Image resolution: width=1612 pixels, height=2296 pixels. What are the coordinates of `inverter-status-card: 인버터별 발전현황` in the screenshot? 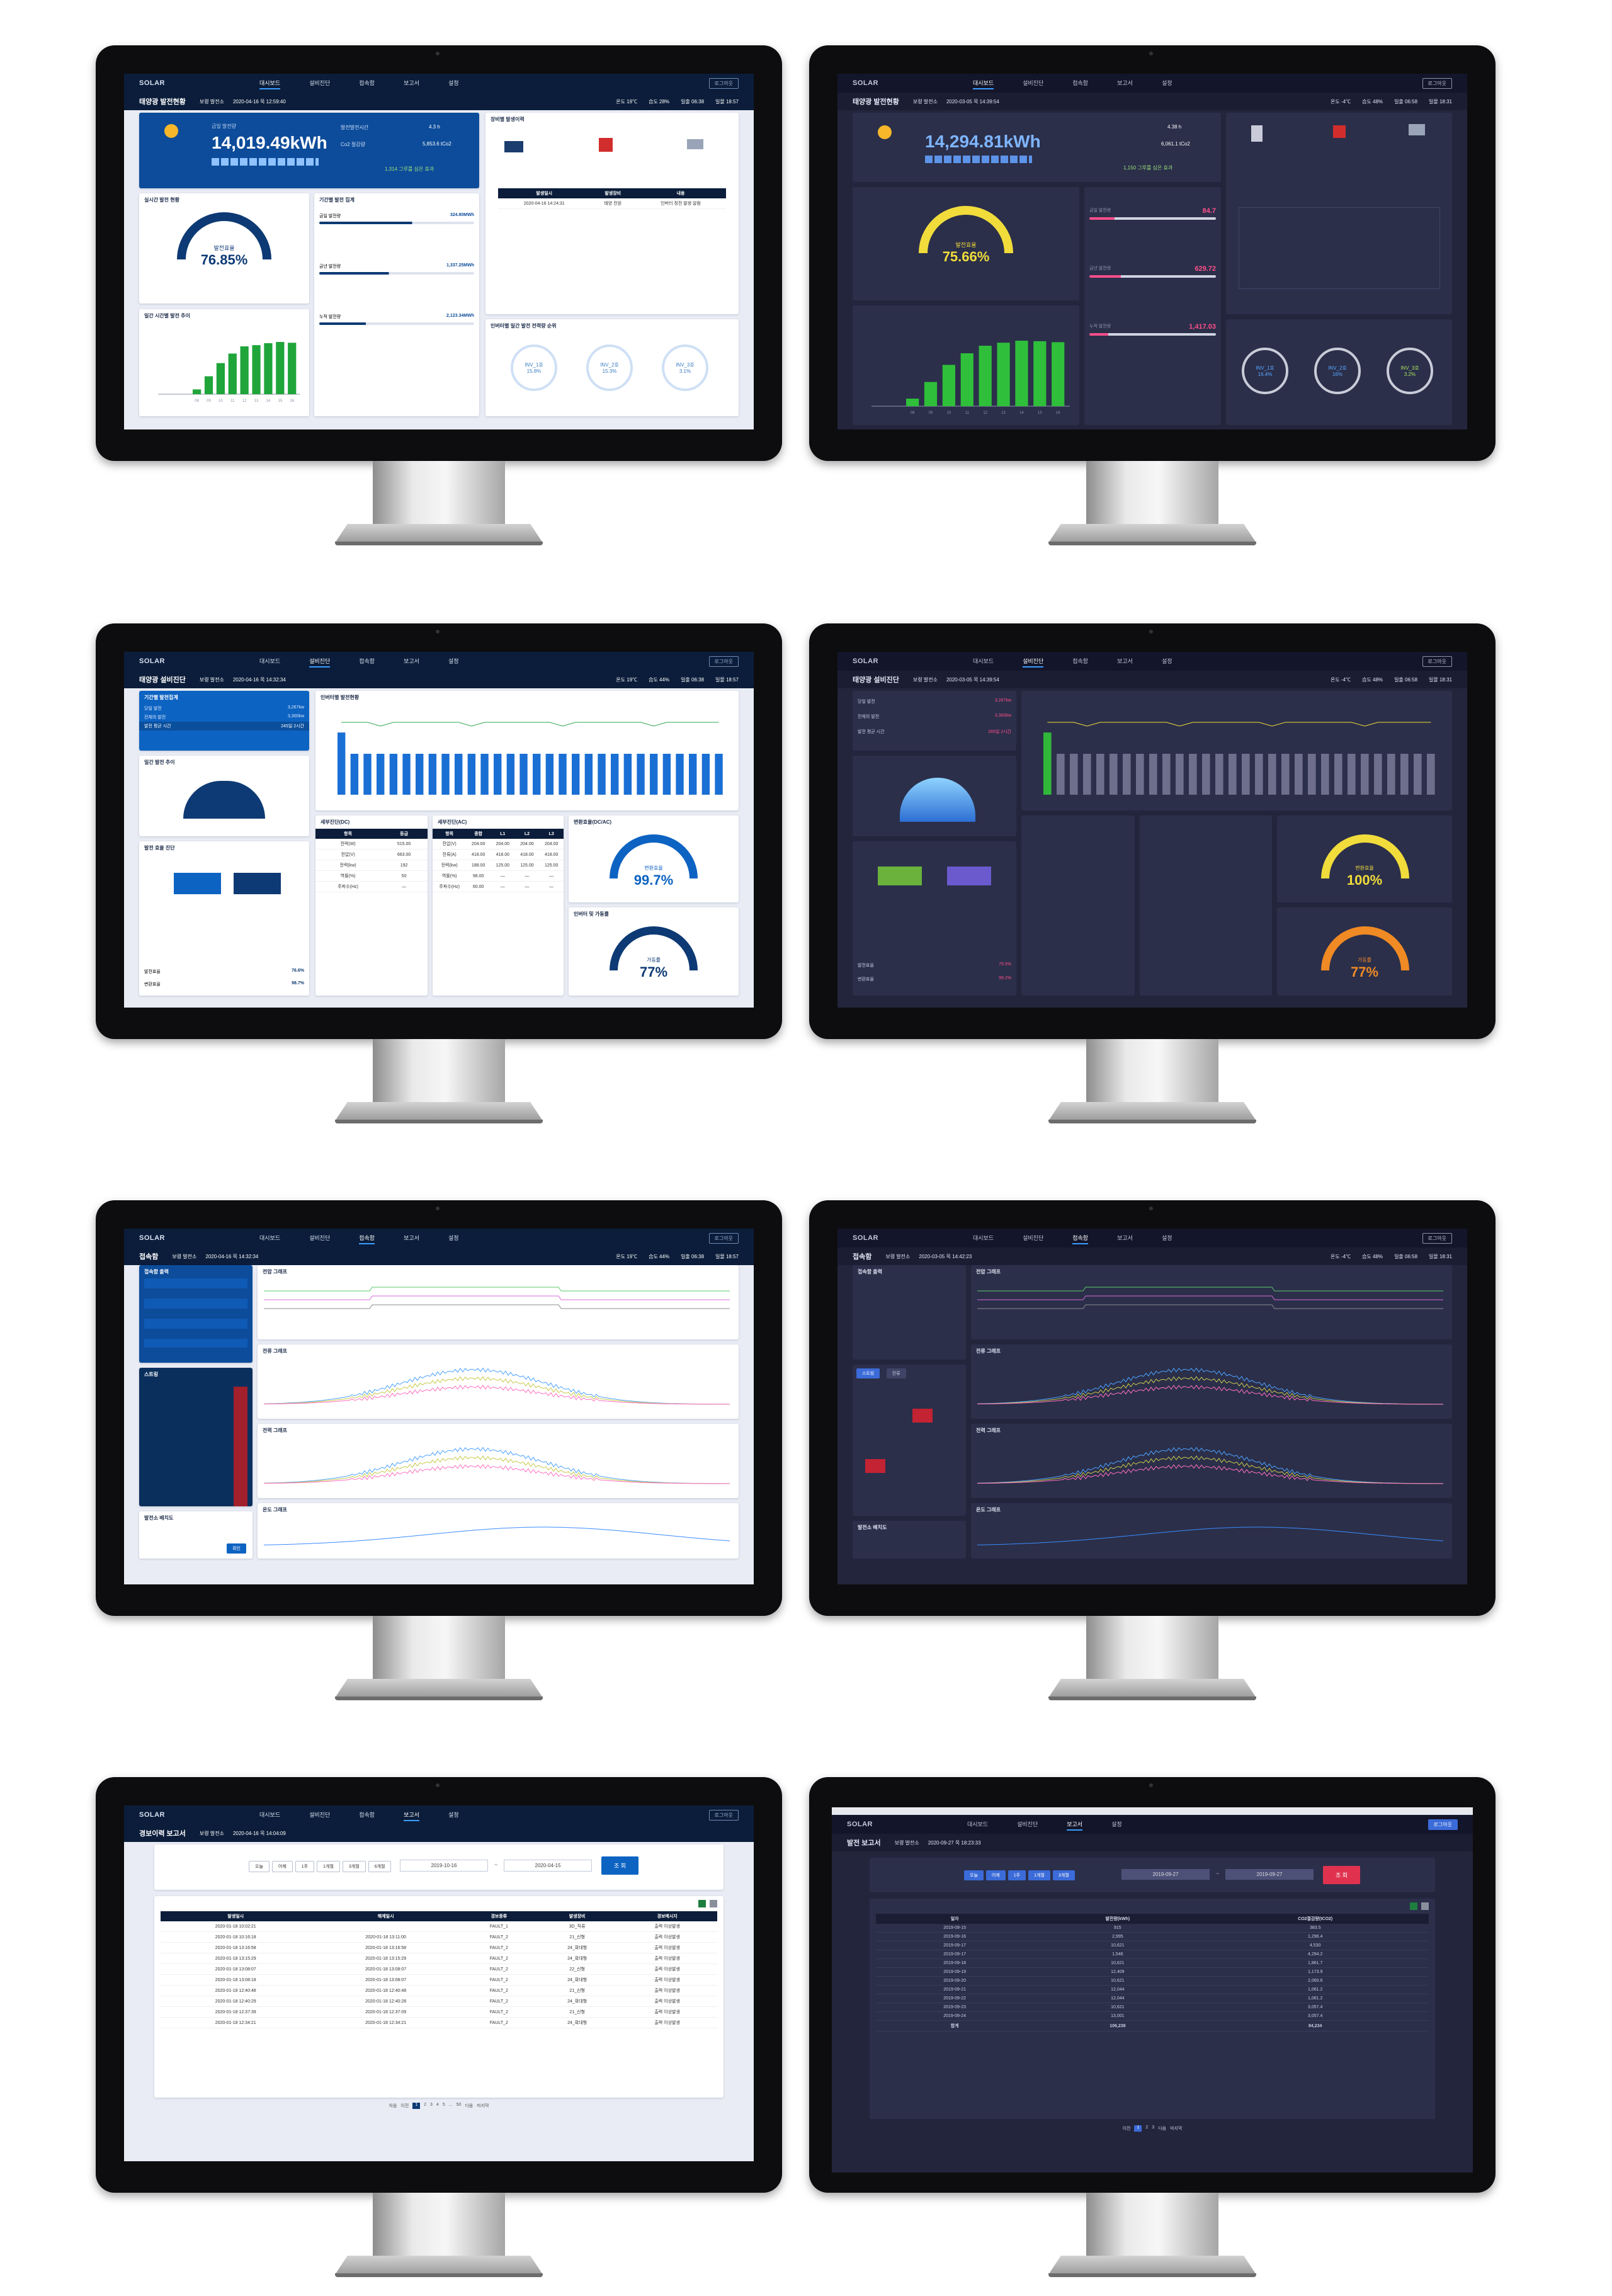 It's located at (527, 751).